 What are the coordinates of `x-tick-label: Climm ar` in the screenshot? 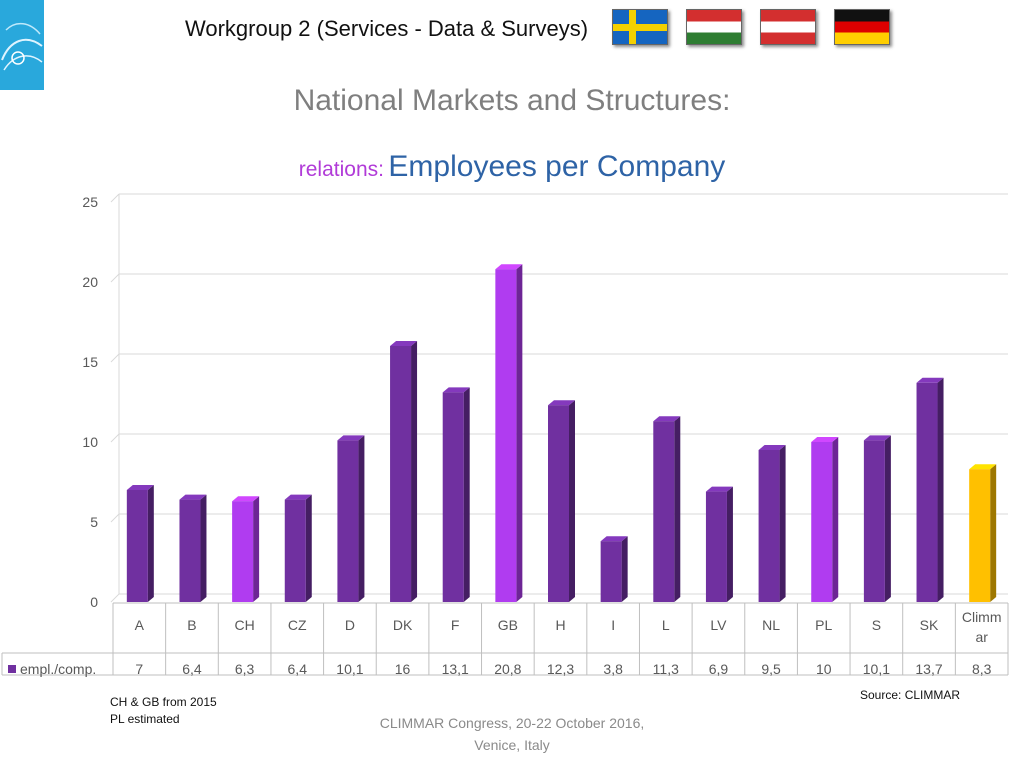 It's located at (982, 627).